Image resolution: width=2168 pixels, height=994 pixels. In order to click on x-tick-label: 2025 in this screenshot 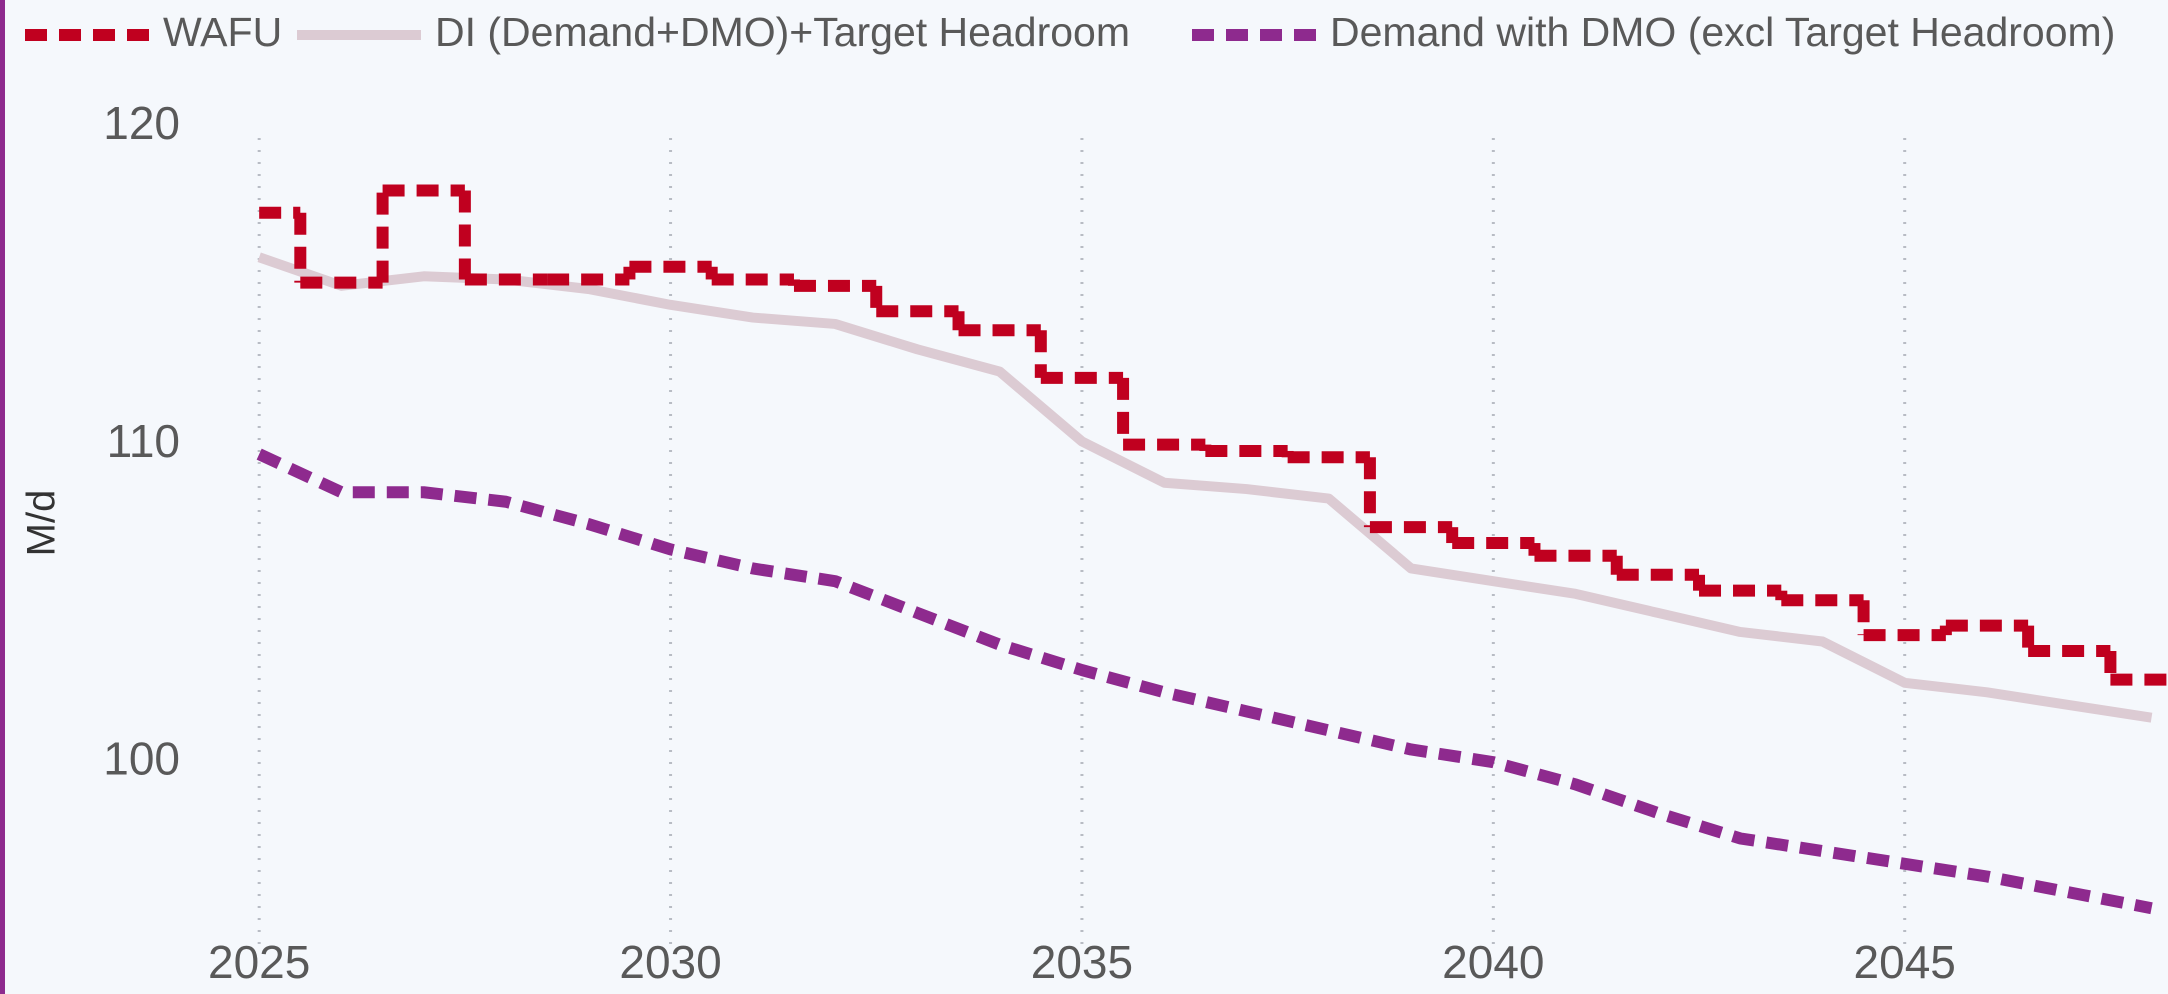, I will do `click(259, 962)`.